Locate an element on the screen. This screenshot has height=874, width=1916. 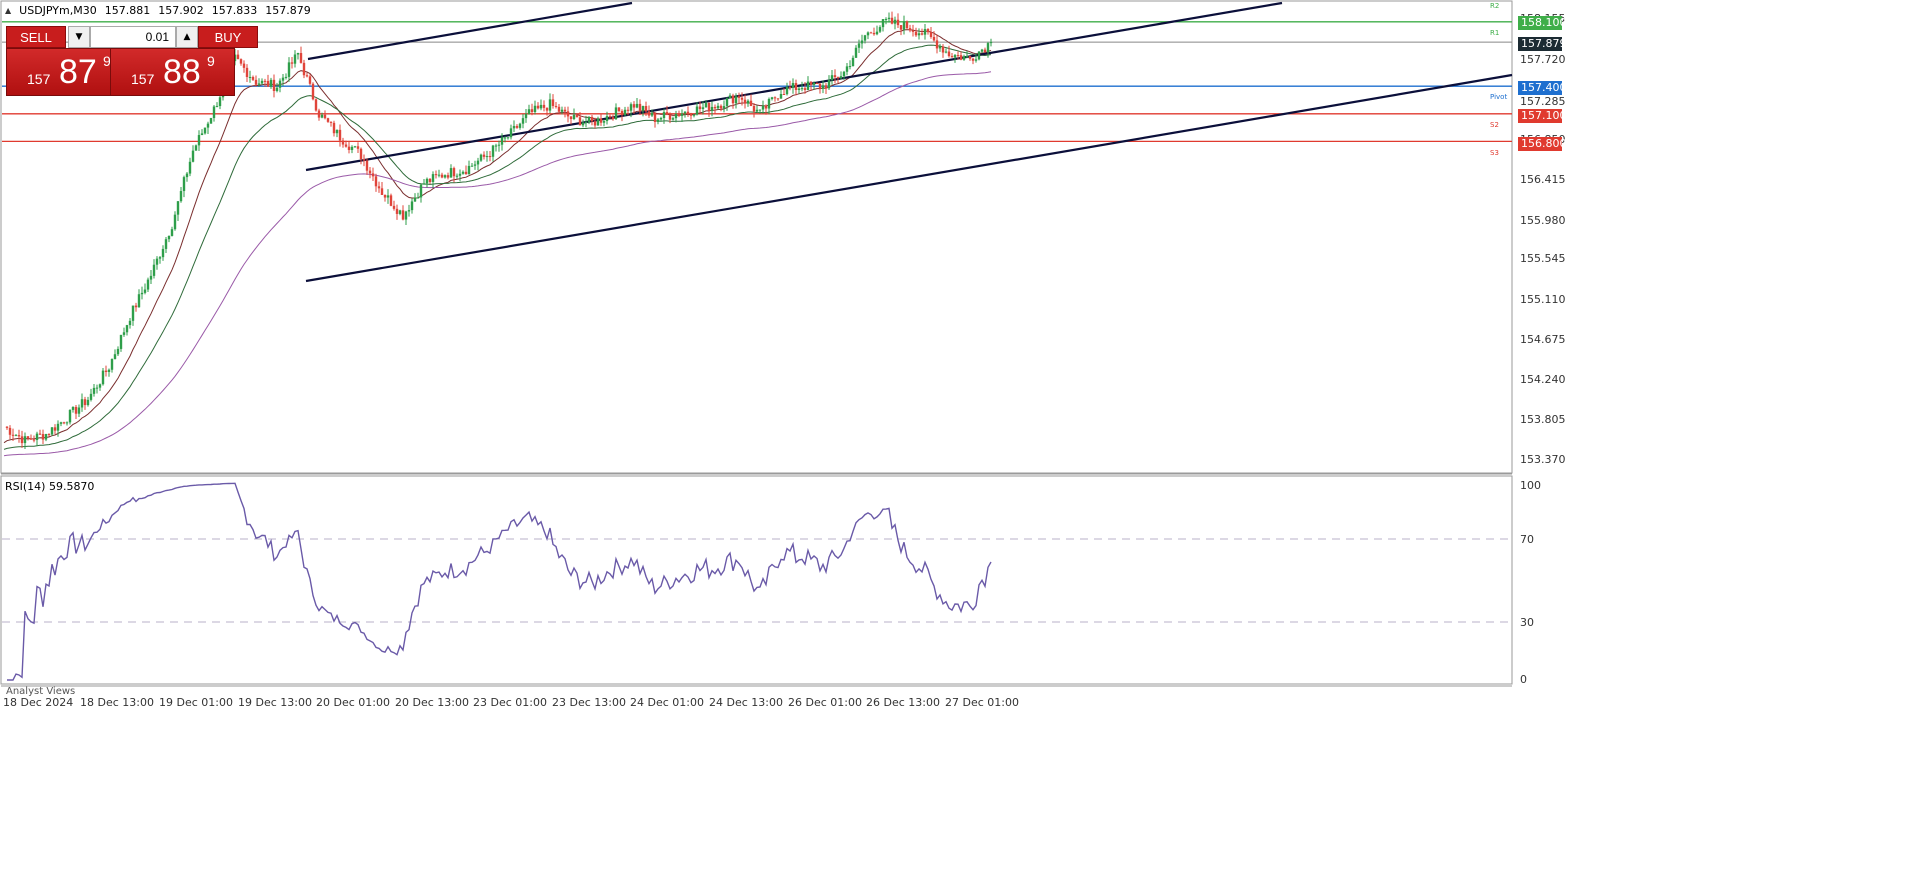
y-tick: 155.980 is located at coordinates (1543, 220).